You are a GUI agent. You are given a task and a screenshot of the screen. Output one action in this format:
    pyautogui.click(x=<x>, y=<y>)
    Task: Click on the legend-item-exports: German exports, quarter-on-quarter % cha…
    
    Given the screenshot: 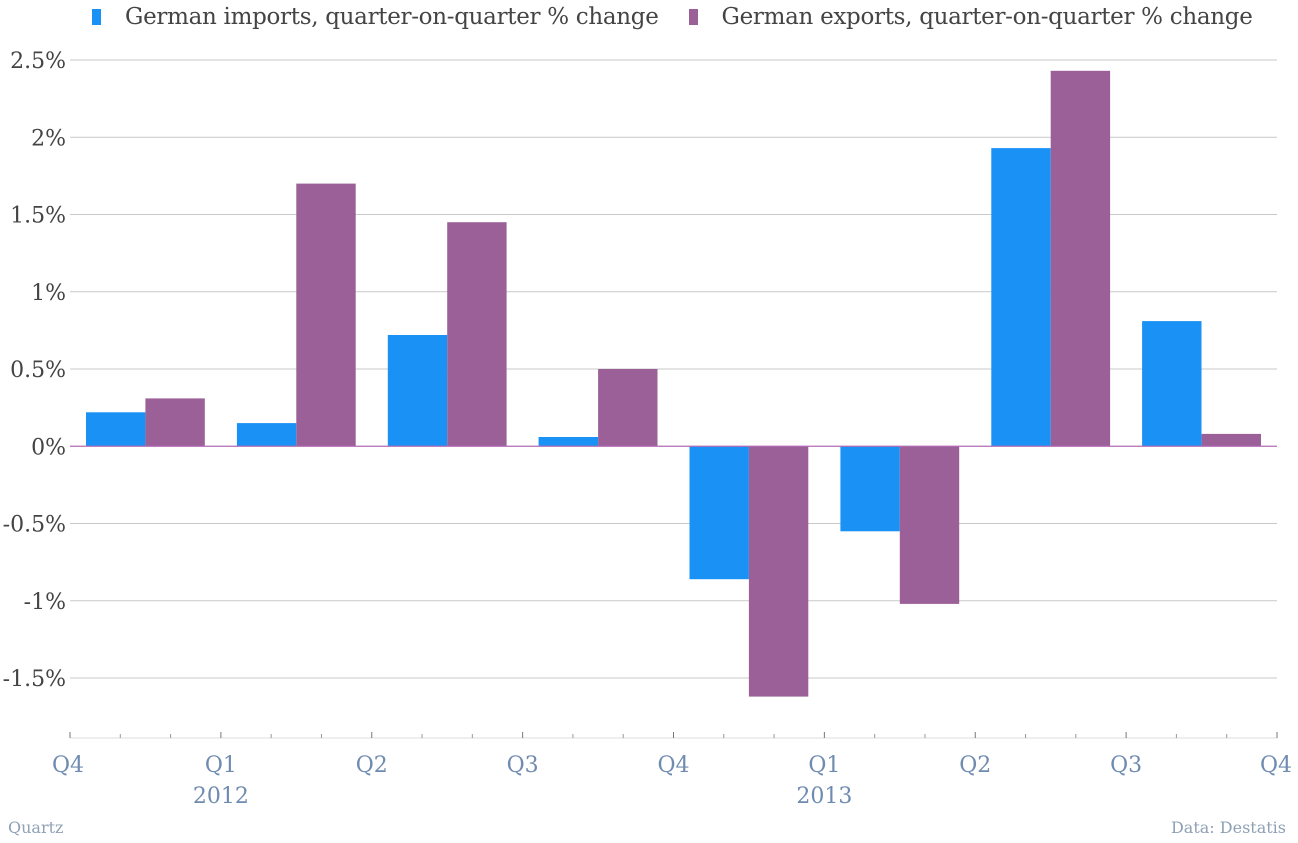 What is the action you would take?
    pyautogui.click(x=970, y=17)
    